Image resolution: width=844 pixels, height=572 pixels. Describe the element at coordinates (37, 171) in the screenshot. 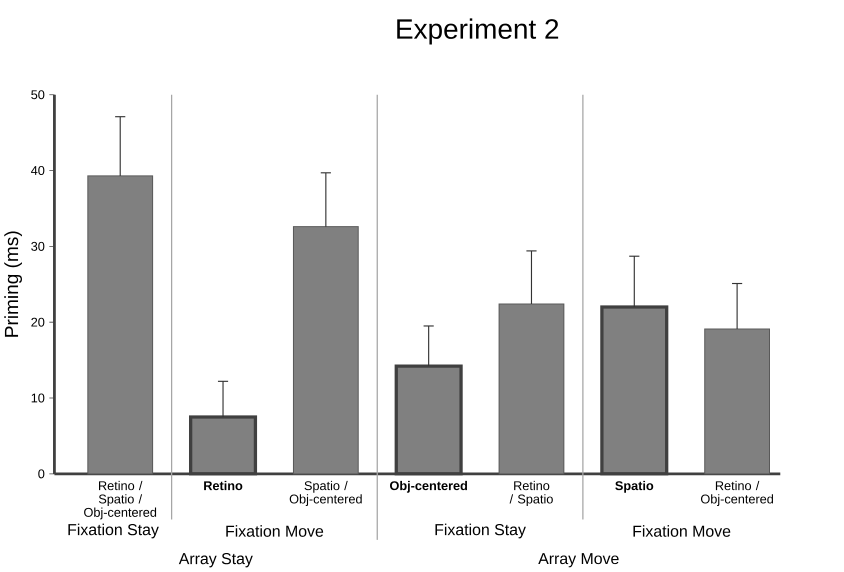

I see `y-tick-label: 40` at that location.